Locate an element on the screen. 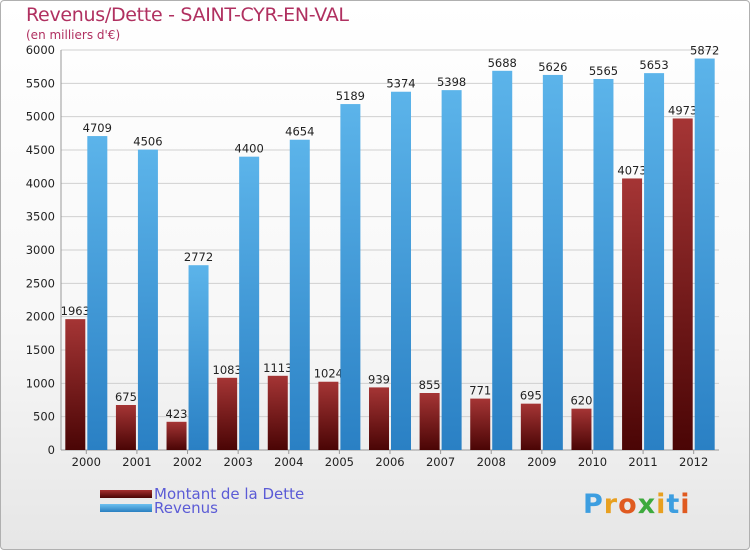 The height and width of the screenshot is (550, 750). data-label-revenus: 5565 is located at coordinates (603, 71).